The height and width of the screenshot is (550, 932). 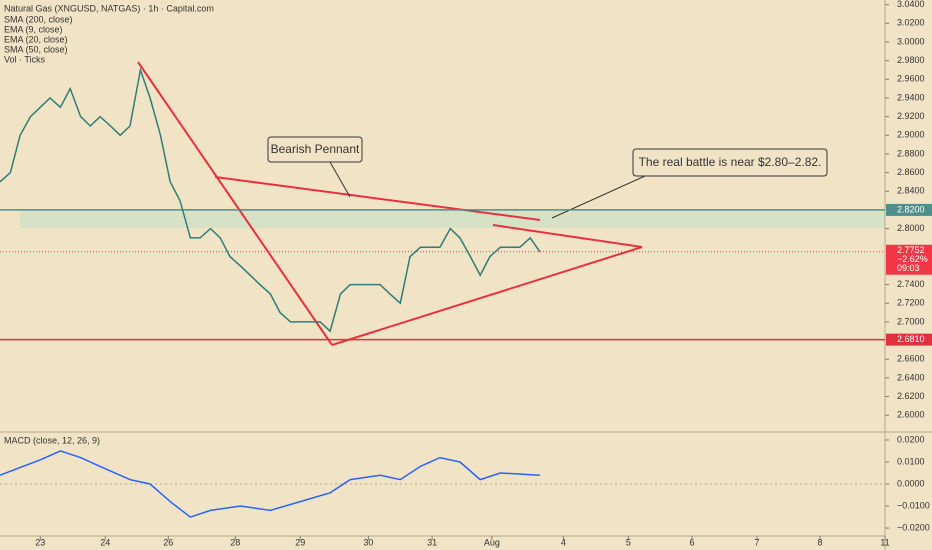 I want to click on x-tick-label: 28, so click(x=235, y=542).